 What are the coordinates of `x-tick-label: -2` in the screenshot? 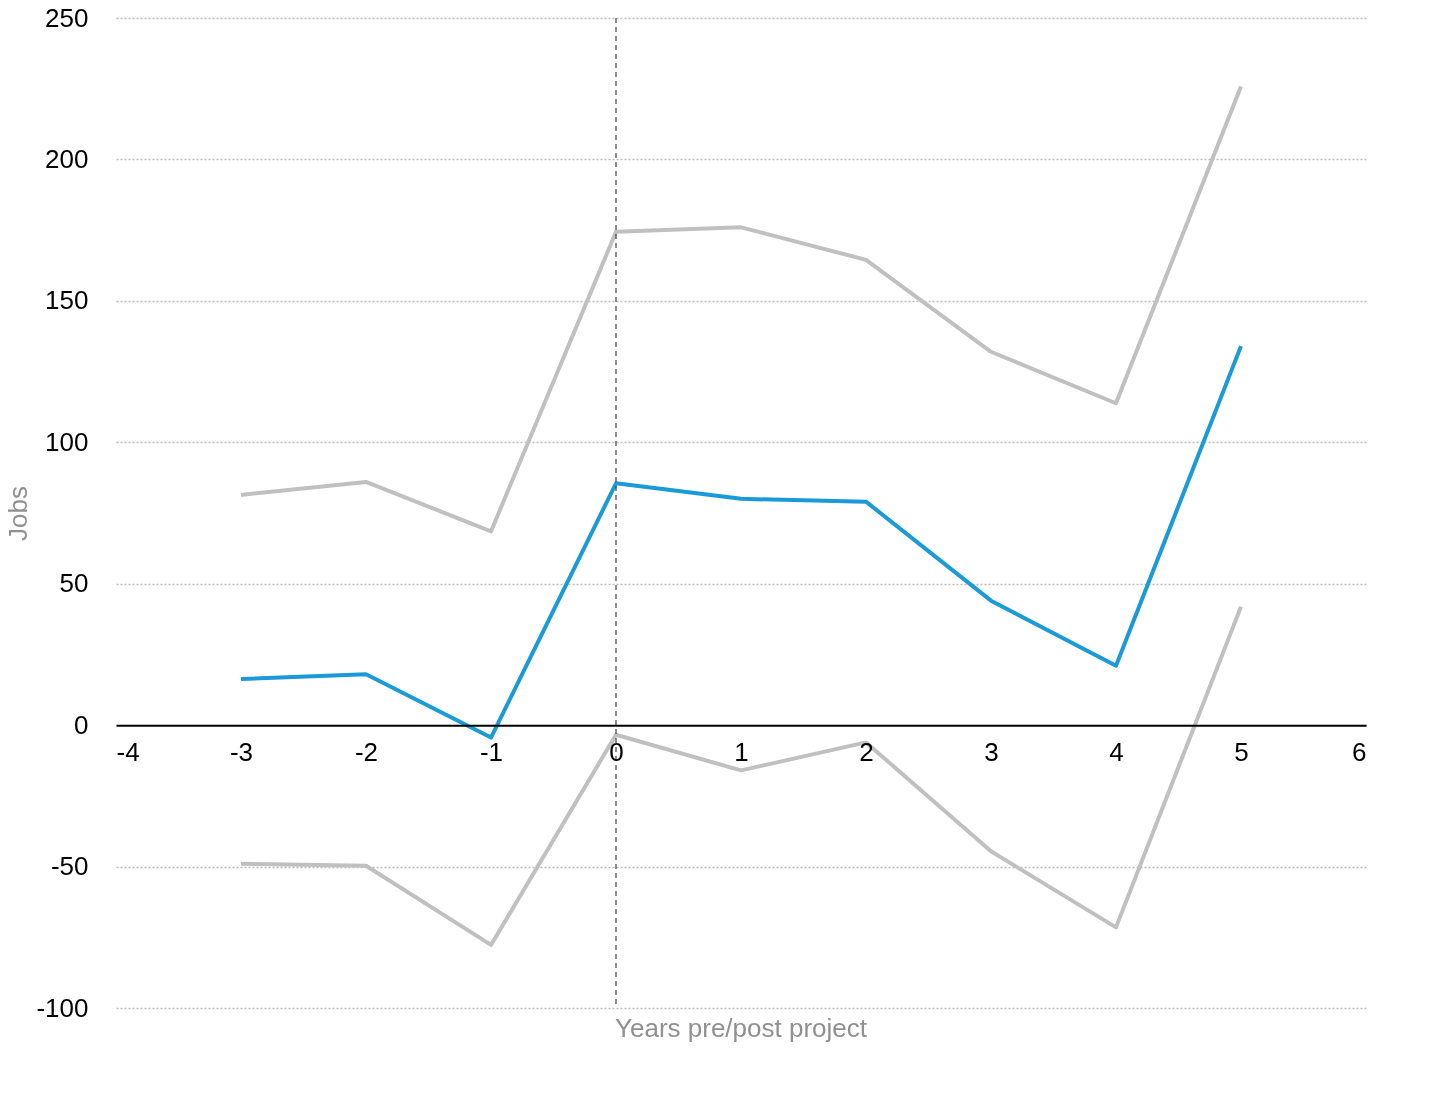 It's located at (366, 751).